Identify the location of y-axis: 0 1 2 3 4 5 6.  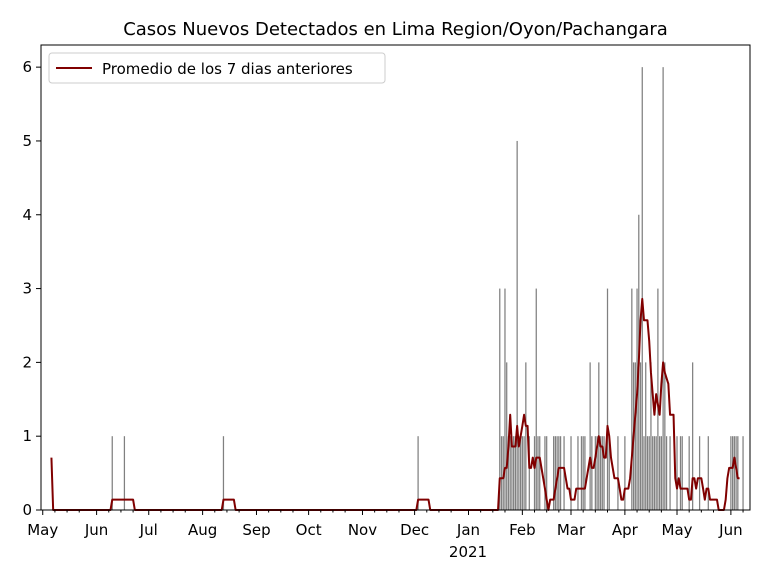
(31, 288).